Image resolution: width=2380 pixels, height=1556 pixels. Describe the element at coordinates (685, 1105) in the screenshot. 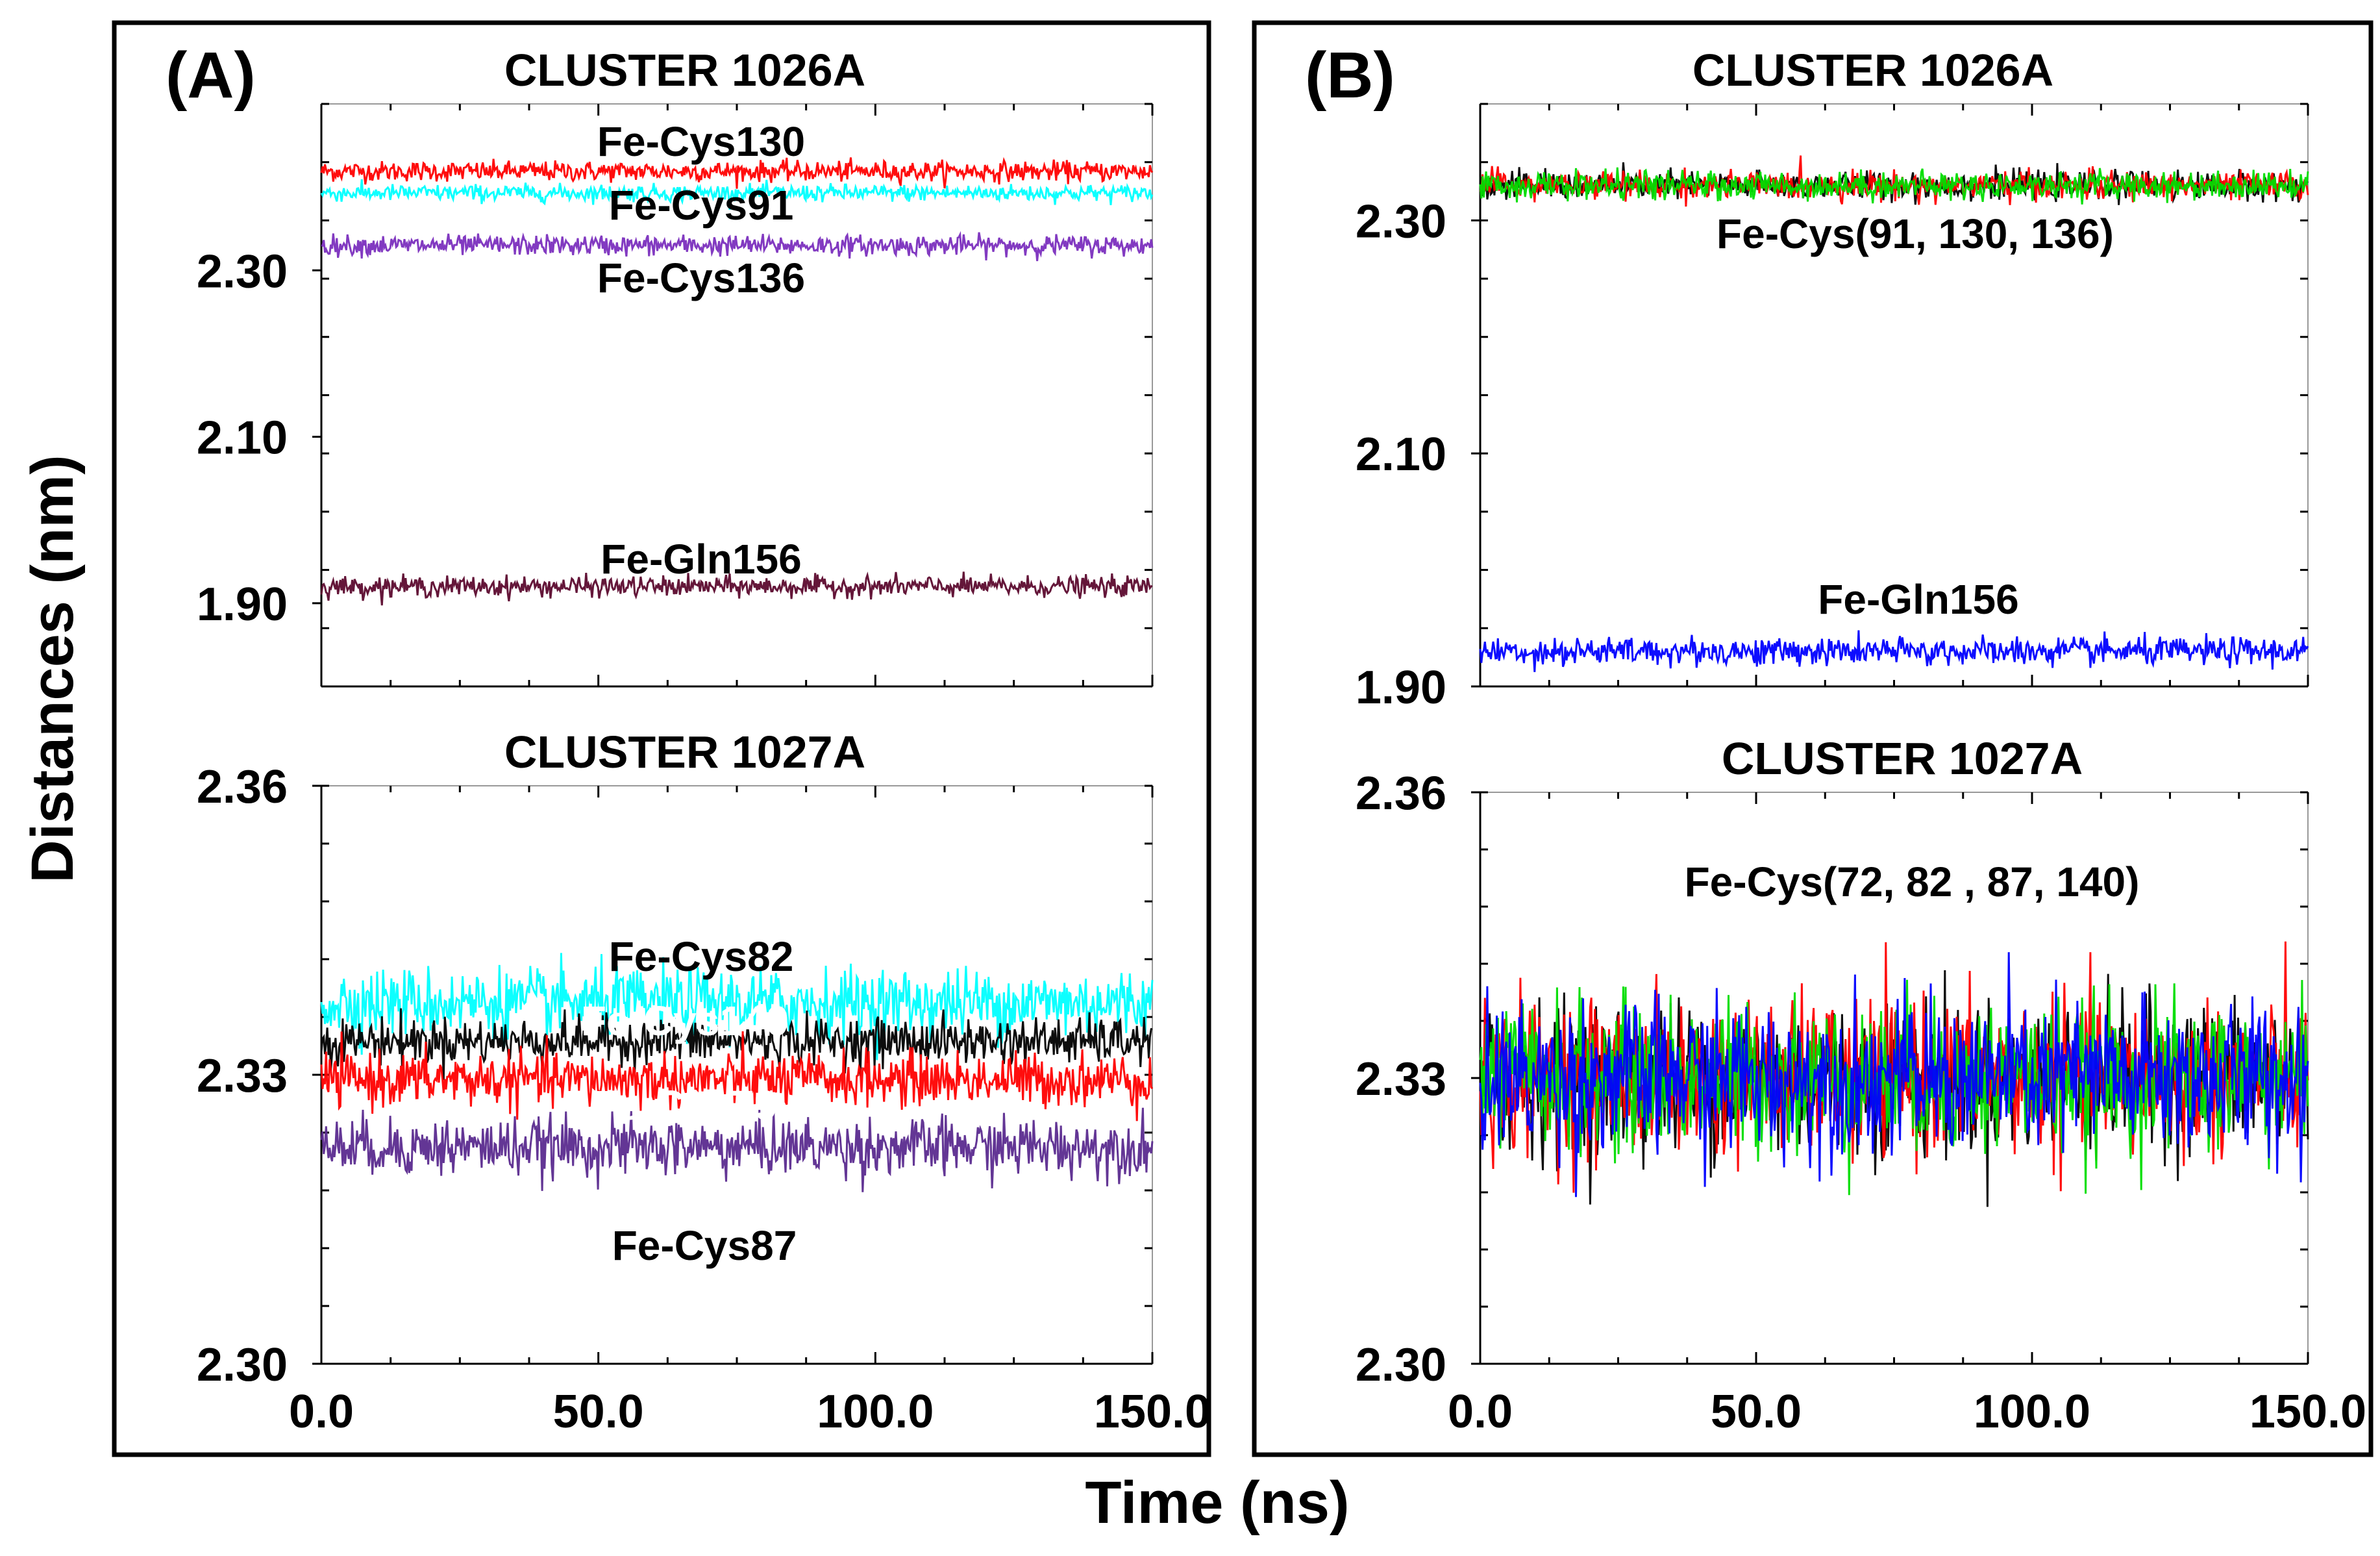

I see `series-label: Fe-Cys79` at that location.